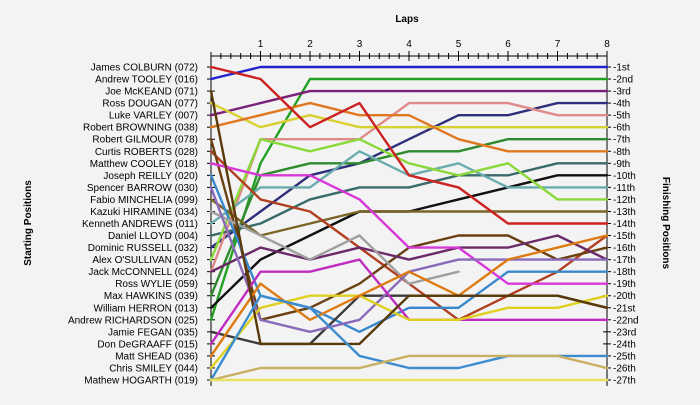  I want to click on finishing-position-label: -6th, so click(621, 128).